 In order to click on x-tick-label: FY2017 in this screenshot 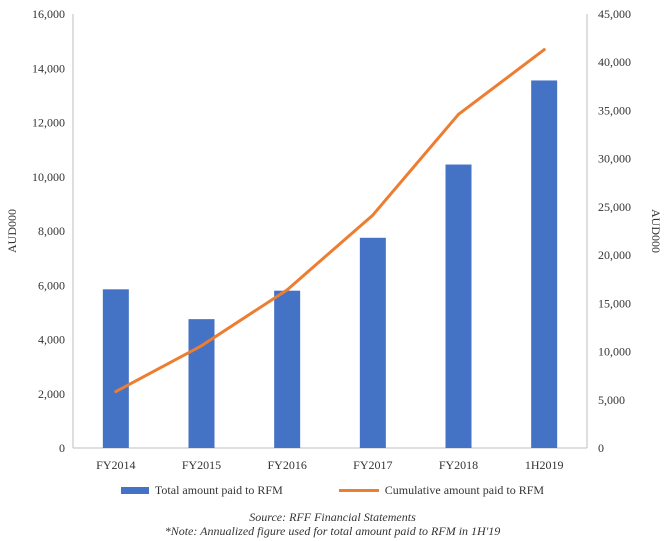, I will do `click(372, 465)`.